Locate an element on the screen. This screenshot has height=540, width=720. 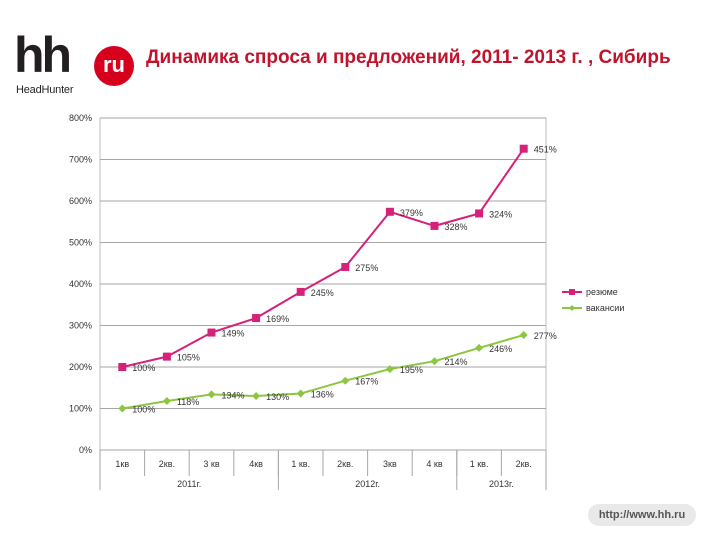
y-tick-label: 300% is located at coordinates (80, 326).